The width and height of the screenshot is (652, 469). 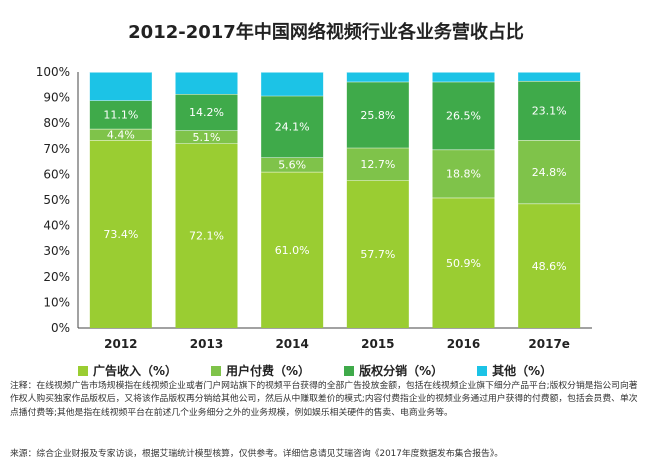 I want to click on data-label: 73.4%, so click(x=120, y=234).